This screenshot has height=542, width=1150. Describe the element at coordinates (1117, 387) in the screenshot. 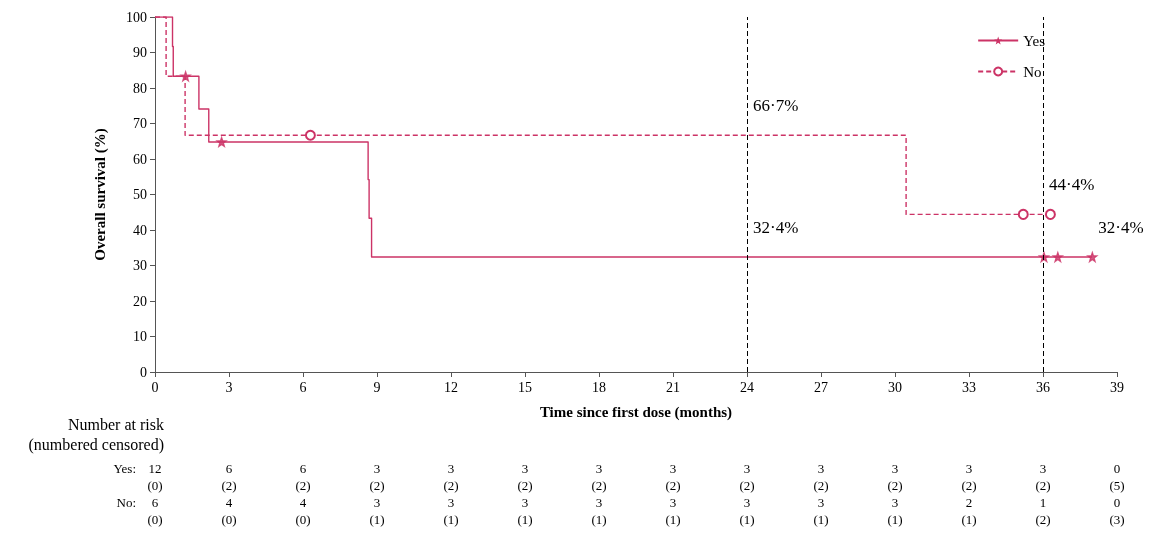

I see `x-tick-label: 39` at that location.